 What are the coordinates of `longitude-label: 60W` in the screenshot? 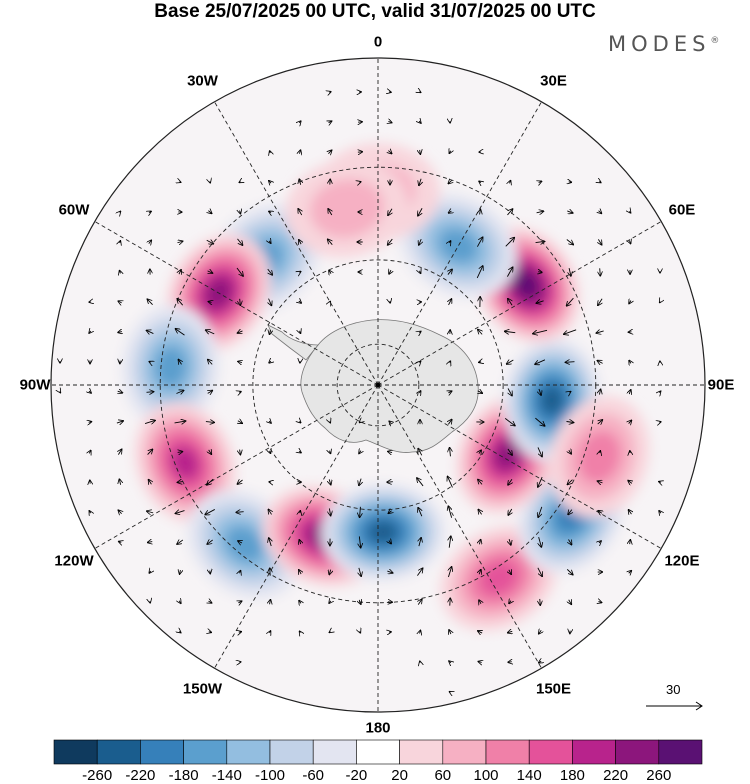 It's located at (74, 209).